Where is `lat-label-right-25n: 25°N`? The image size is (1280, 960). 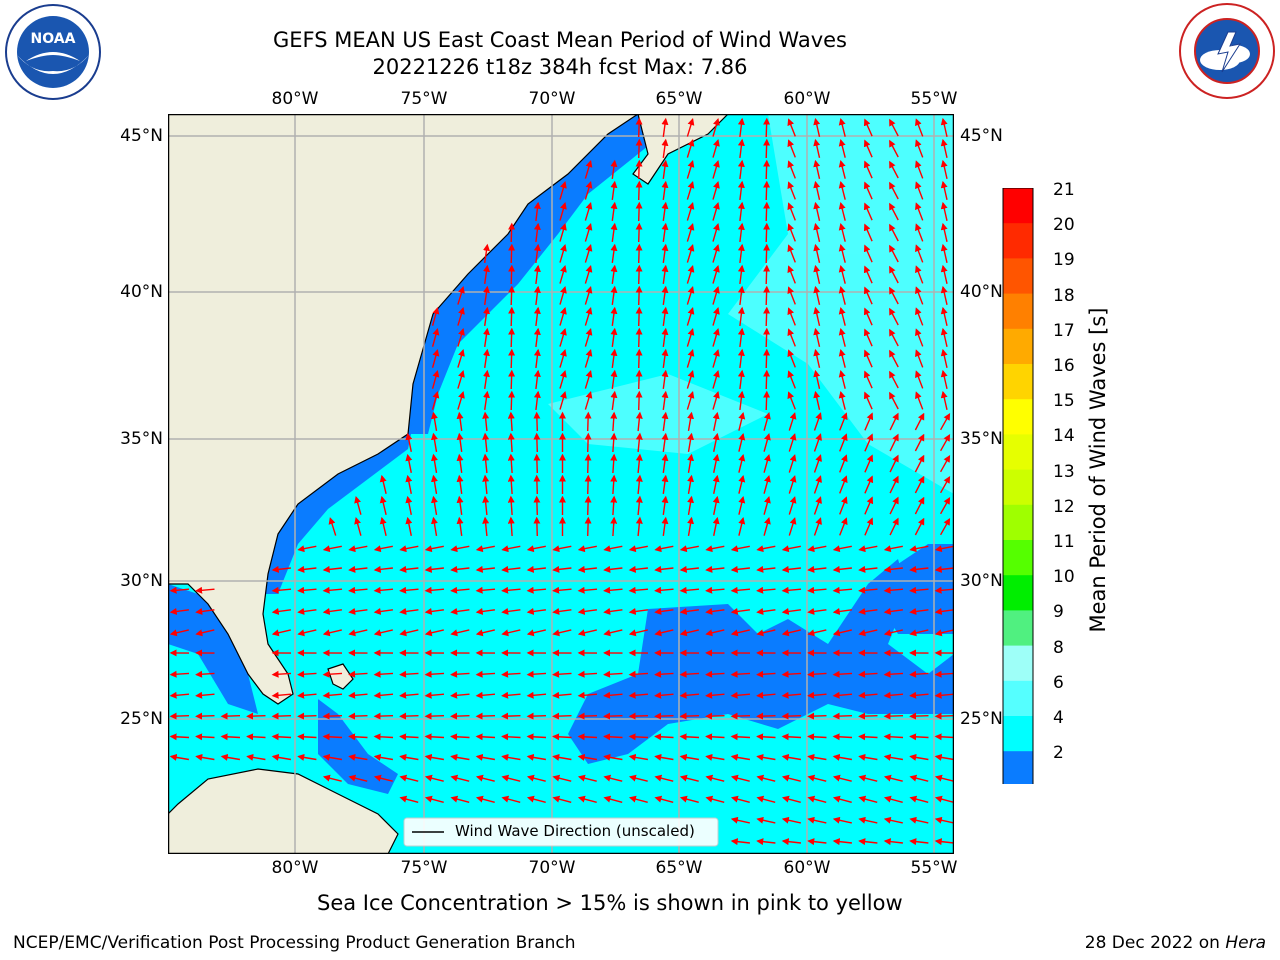 lat-label-right-25n: 25°N is located at coordinates (981, 719).